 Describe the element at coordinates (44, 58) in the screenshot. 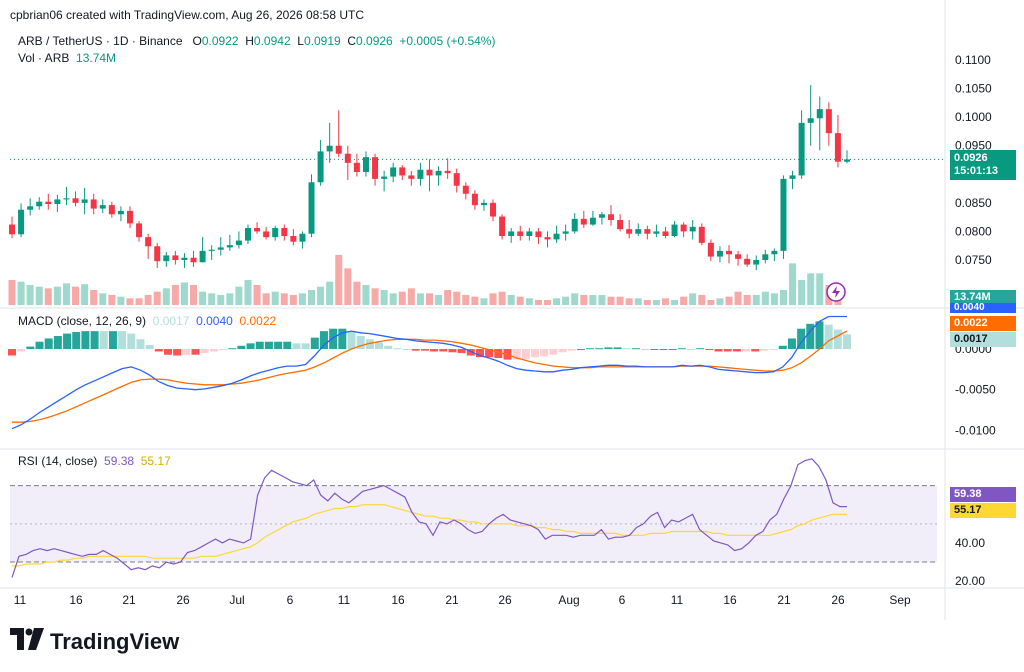

I see `volume-label: Vol · ARB` at that location.